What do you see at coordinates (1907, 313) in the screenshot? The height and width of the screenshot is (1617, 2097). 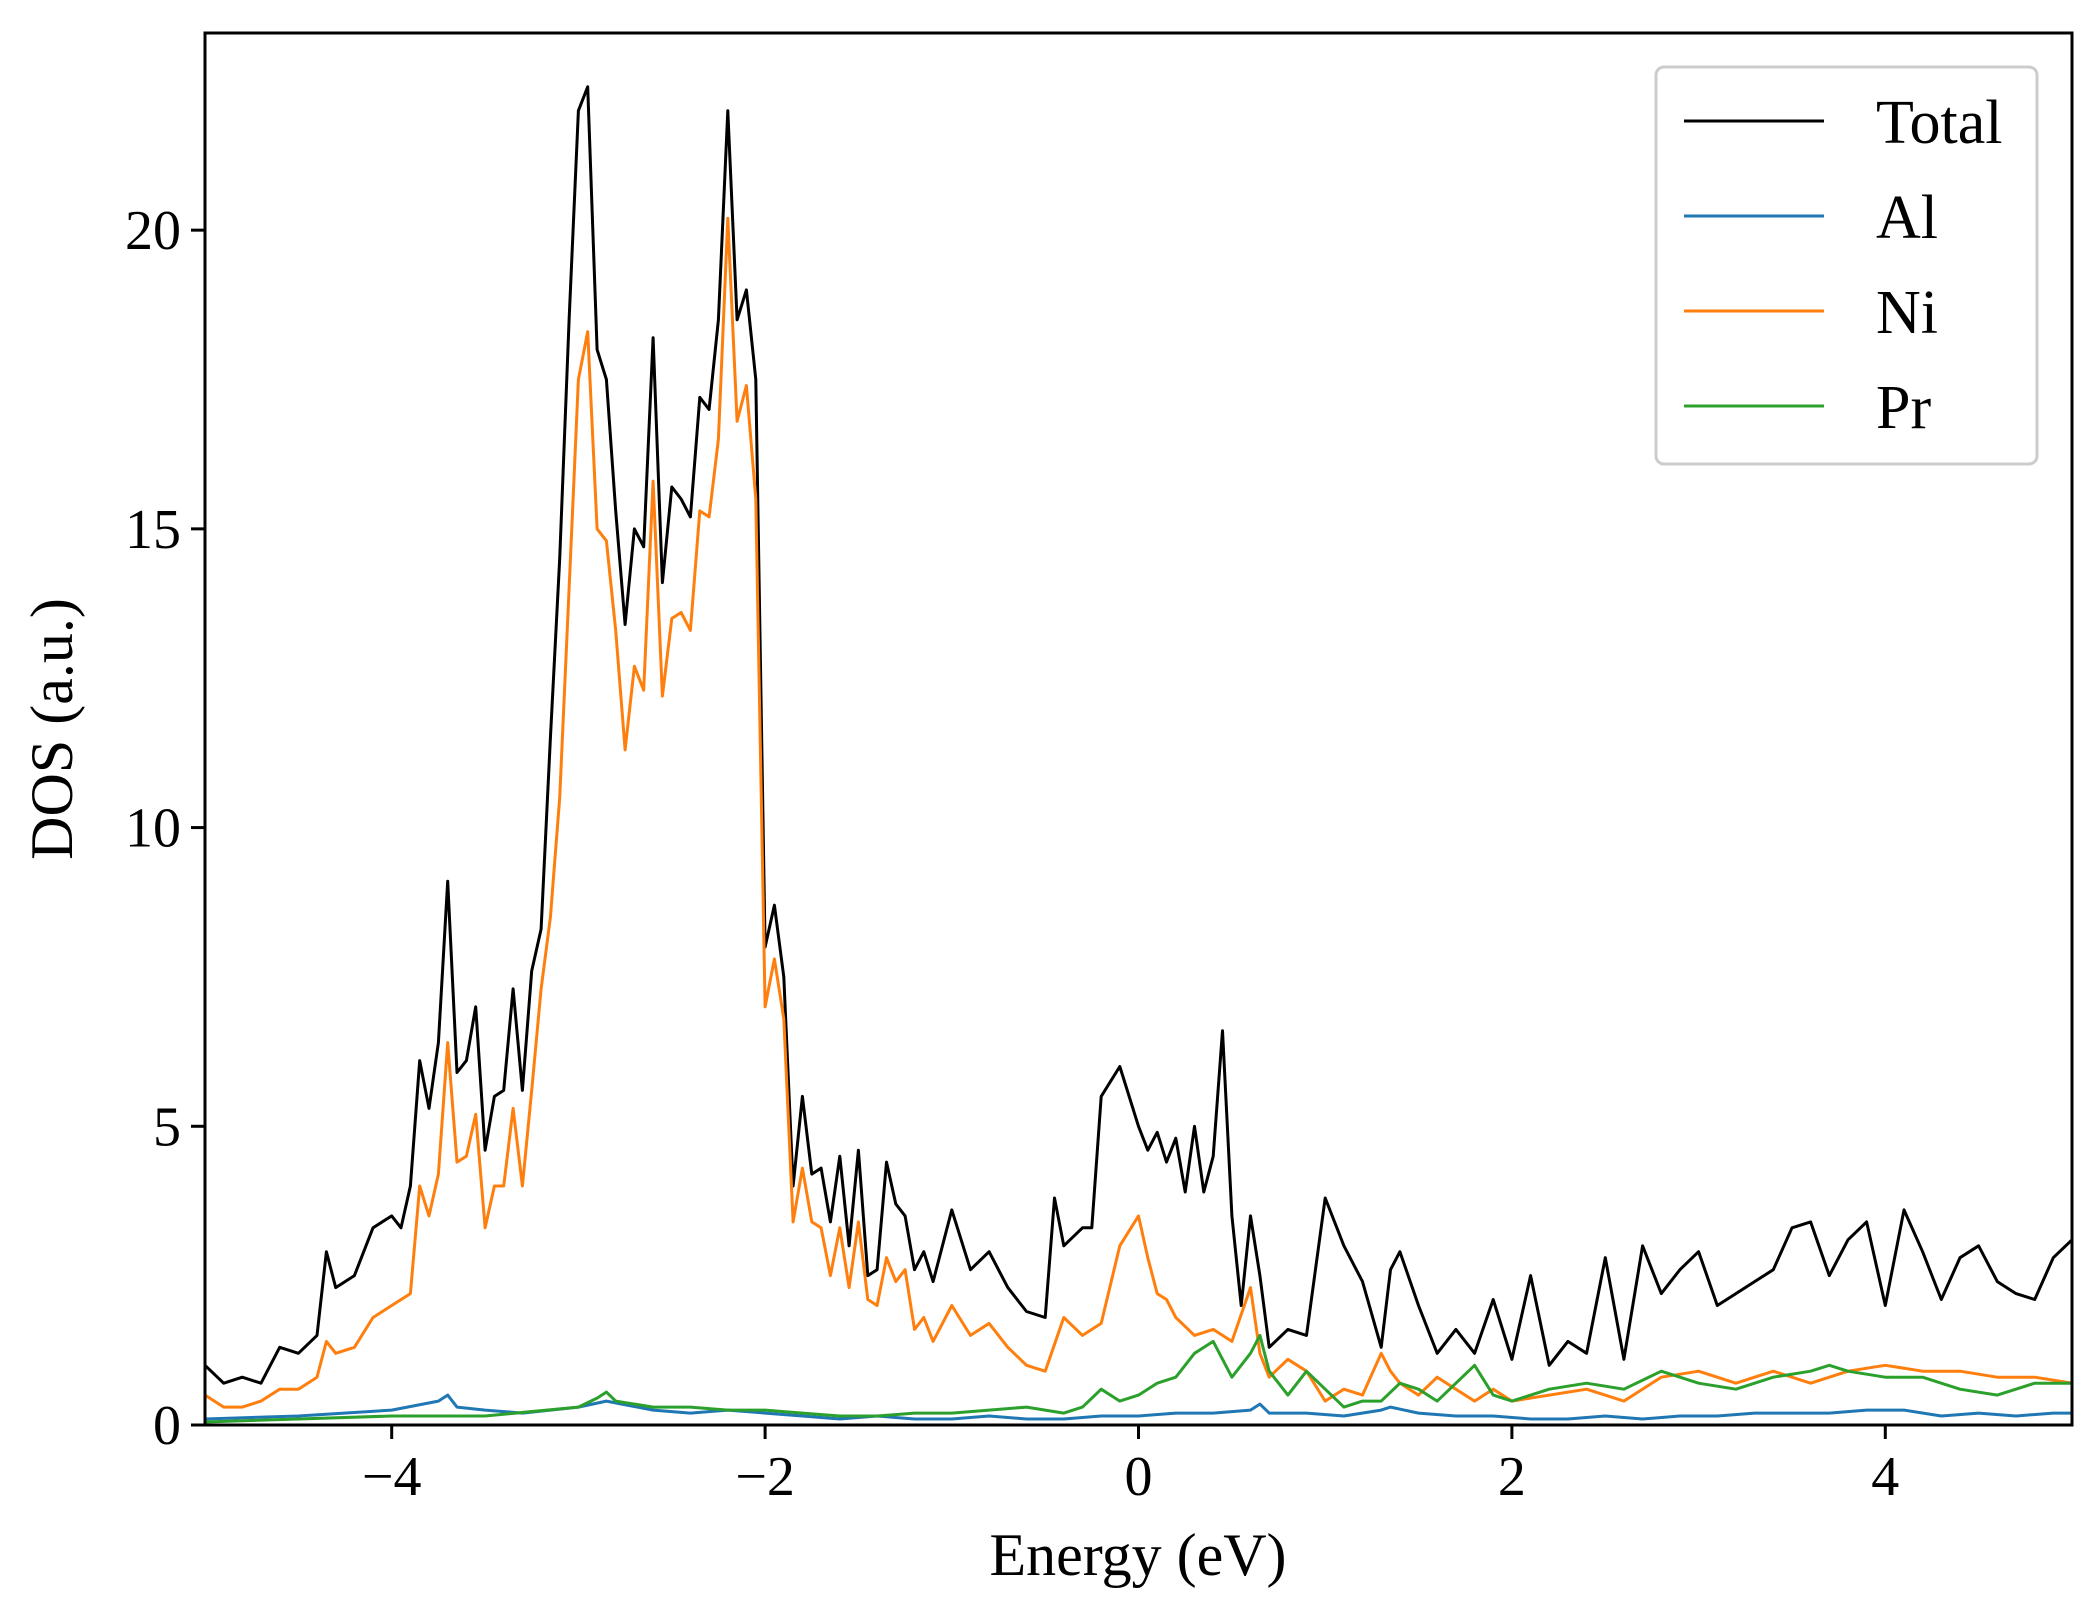 I see `legend-label-ni: Ni` at bounding box center [1907, 313].